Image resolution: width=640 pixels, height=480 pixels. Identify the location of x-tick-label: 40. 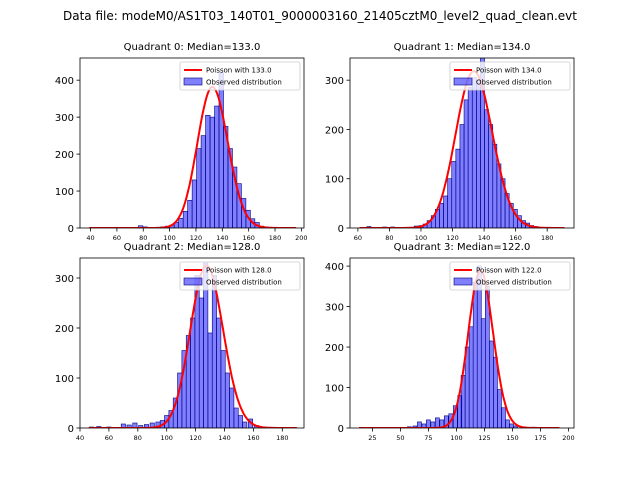
(80, 438).